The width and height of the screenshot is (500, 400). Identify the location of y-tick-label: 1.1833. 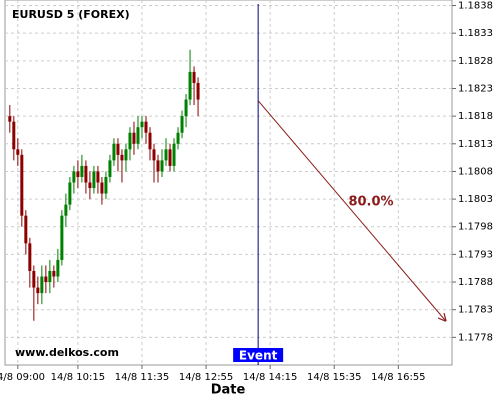
(475, 33).